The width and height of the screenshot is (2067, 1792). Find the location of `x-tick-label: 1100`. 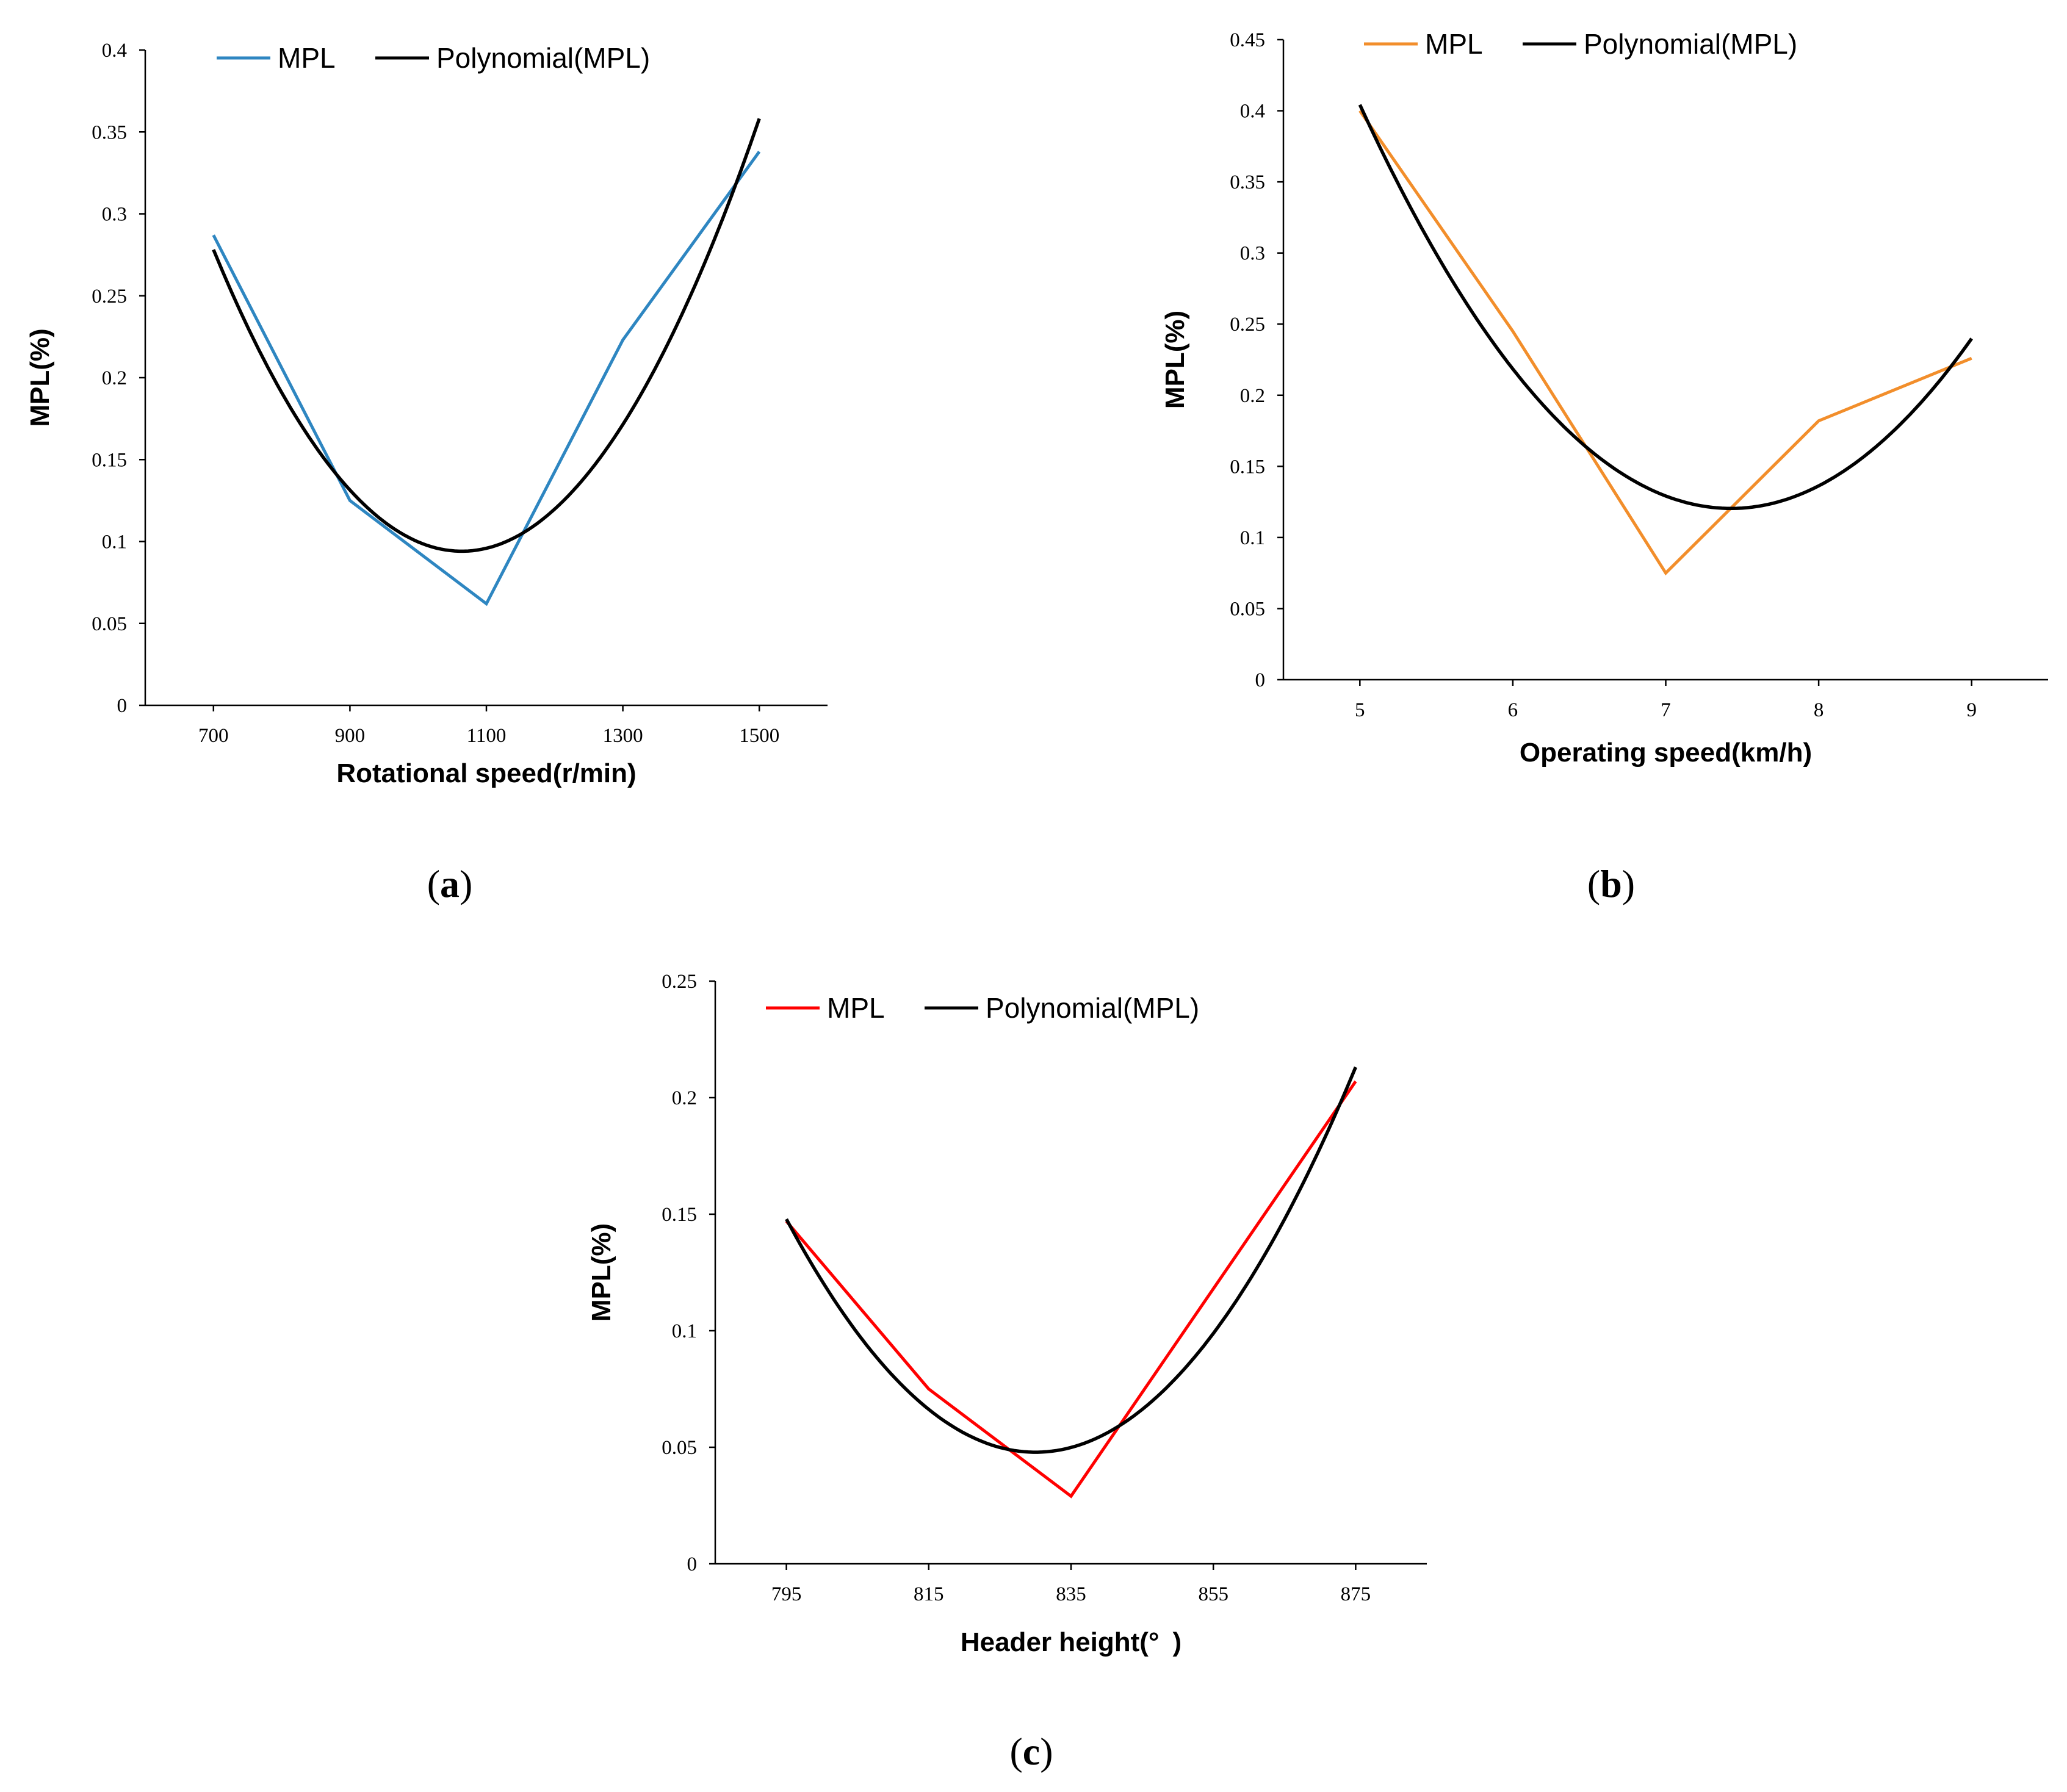

x-tick-label: 1100 is located at coordinates (487, 736).